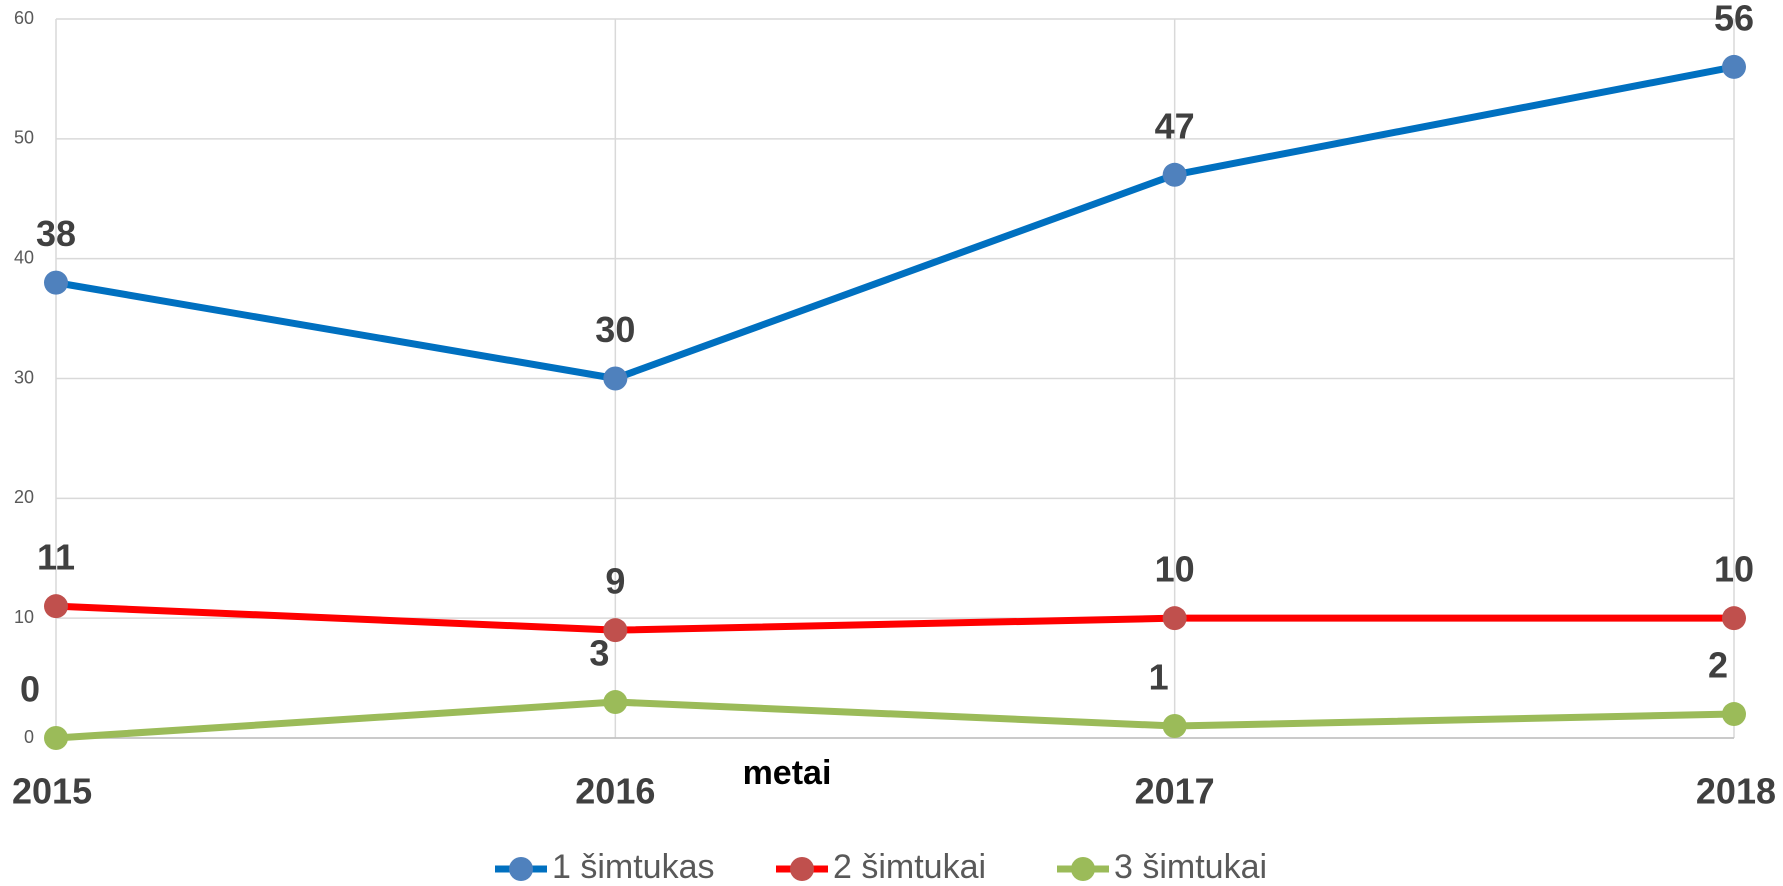  I want to click on data-label: 11, so click(56, 557).